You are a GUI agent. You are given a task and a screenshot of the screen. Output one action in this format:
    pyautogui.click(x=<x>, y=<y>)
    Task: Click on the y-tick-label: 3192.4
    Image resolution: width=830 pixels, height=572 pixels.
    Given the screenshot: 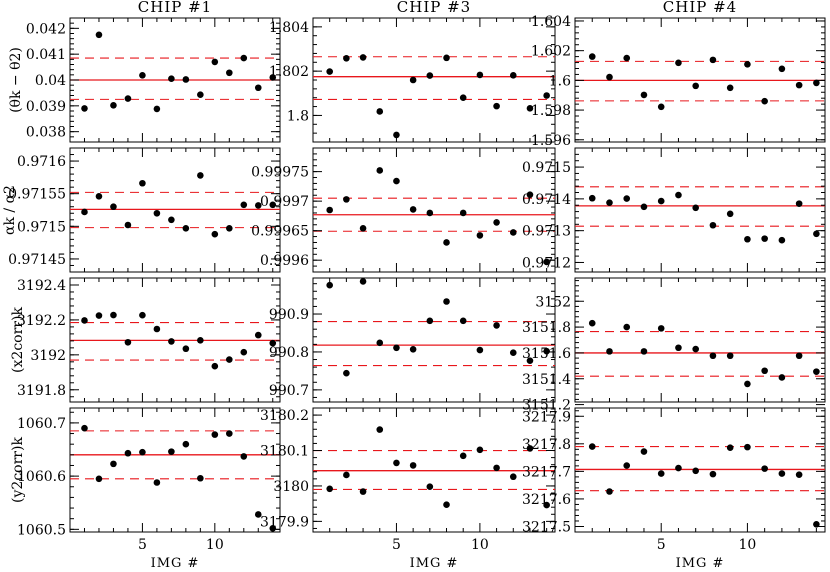 What is the action you would take?
    pyautogui.click(x=41, y=286)
    